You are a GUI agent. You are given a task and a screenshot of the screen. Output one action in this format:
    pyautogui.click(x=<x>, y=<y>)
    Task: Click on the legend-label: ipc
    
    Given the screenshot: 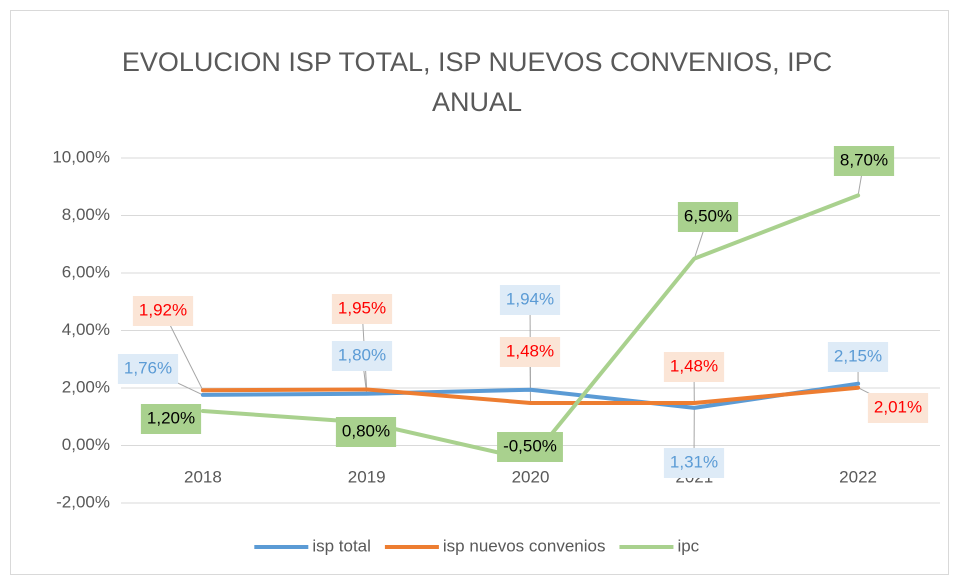 What is the action you would take?
    pyautogui.click(x=688, y=545)
    